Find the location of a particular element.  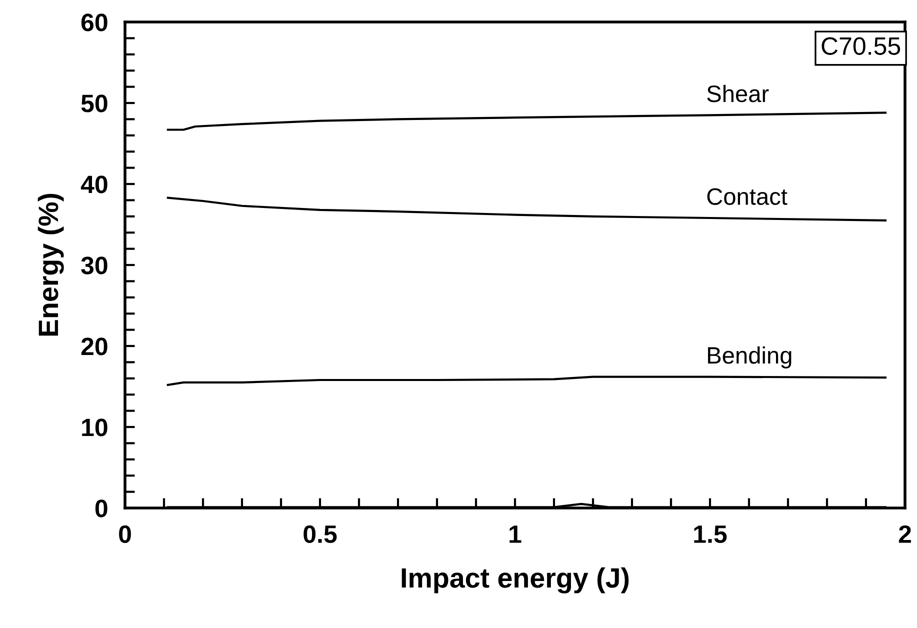

x-axis-title: Impact energy (J) is located at coordinates (515, 580).